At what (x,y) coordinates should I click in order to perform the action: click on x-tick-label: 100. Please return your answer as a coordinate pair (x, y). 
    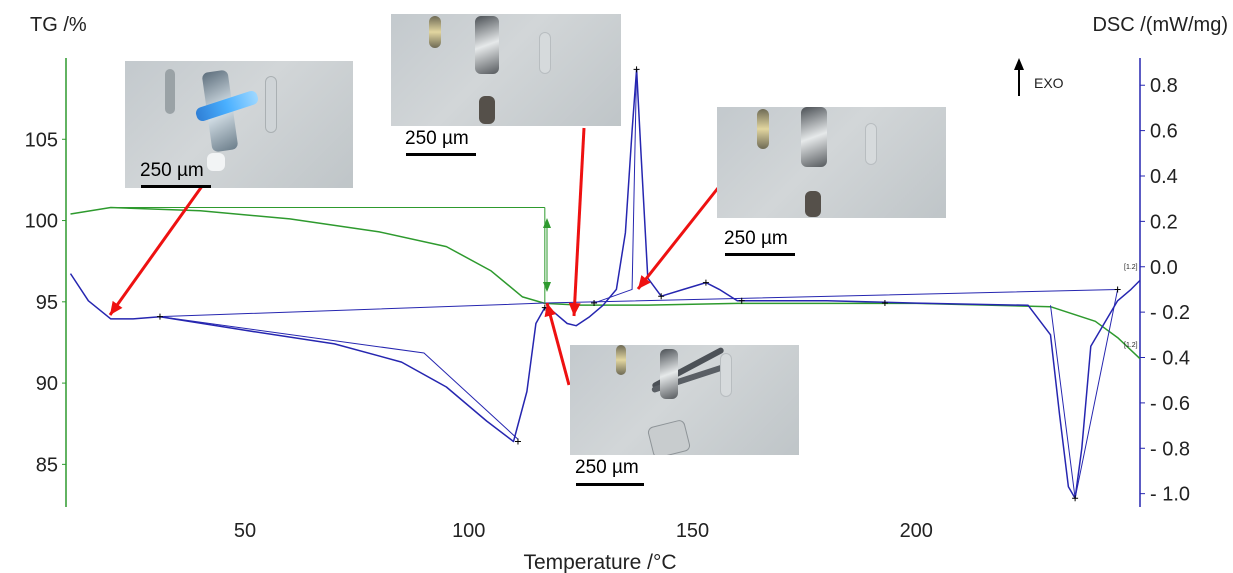
    Looking at the image, I should click on (468, 531).